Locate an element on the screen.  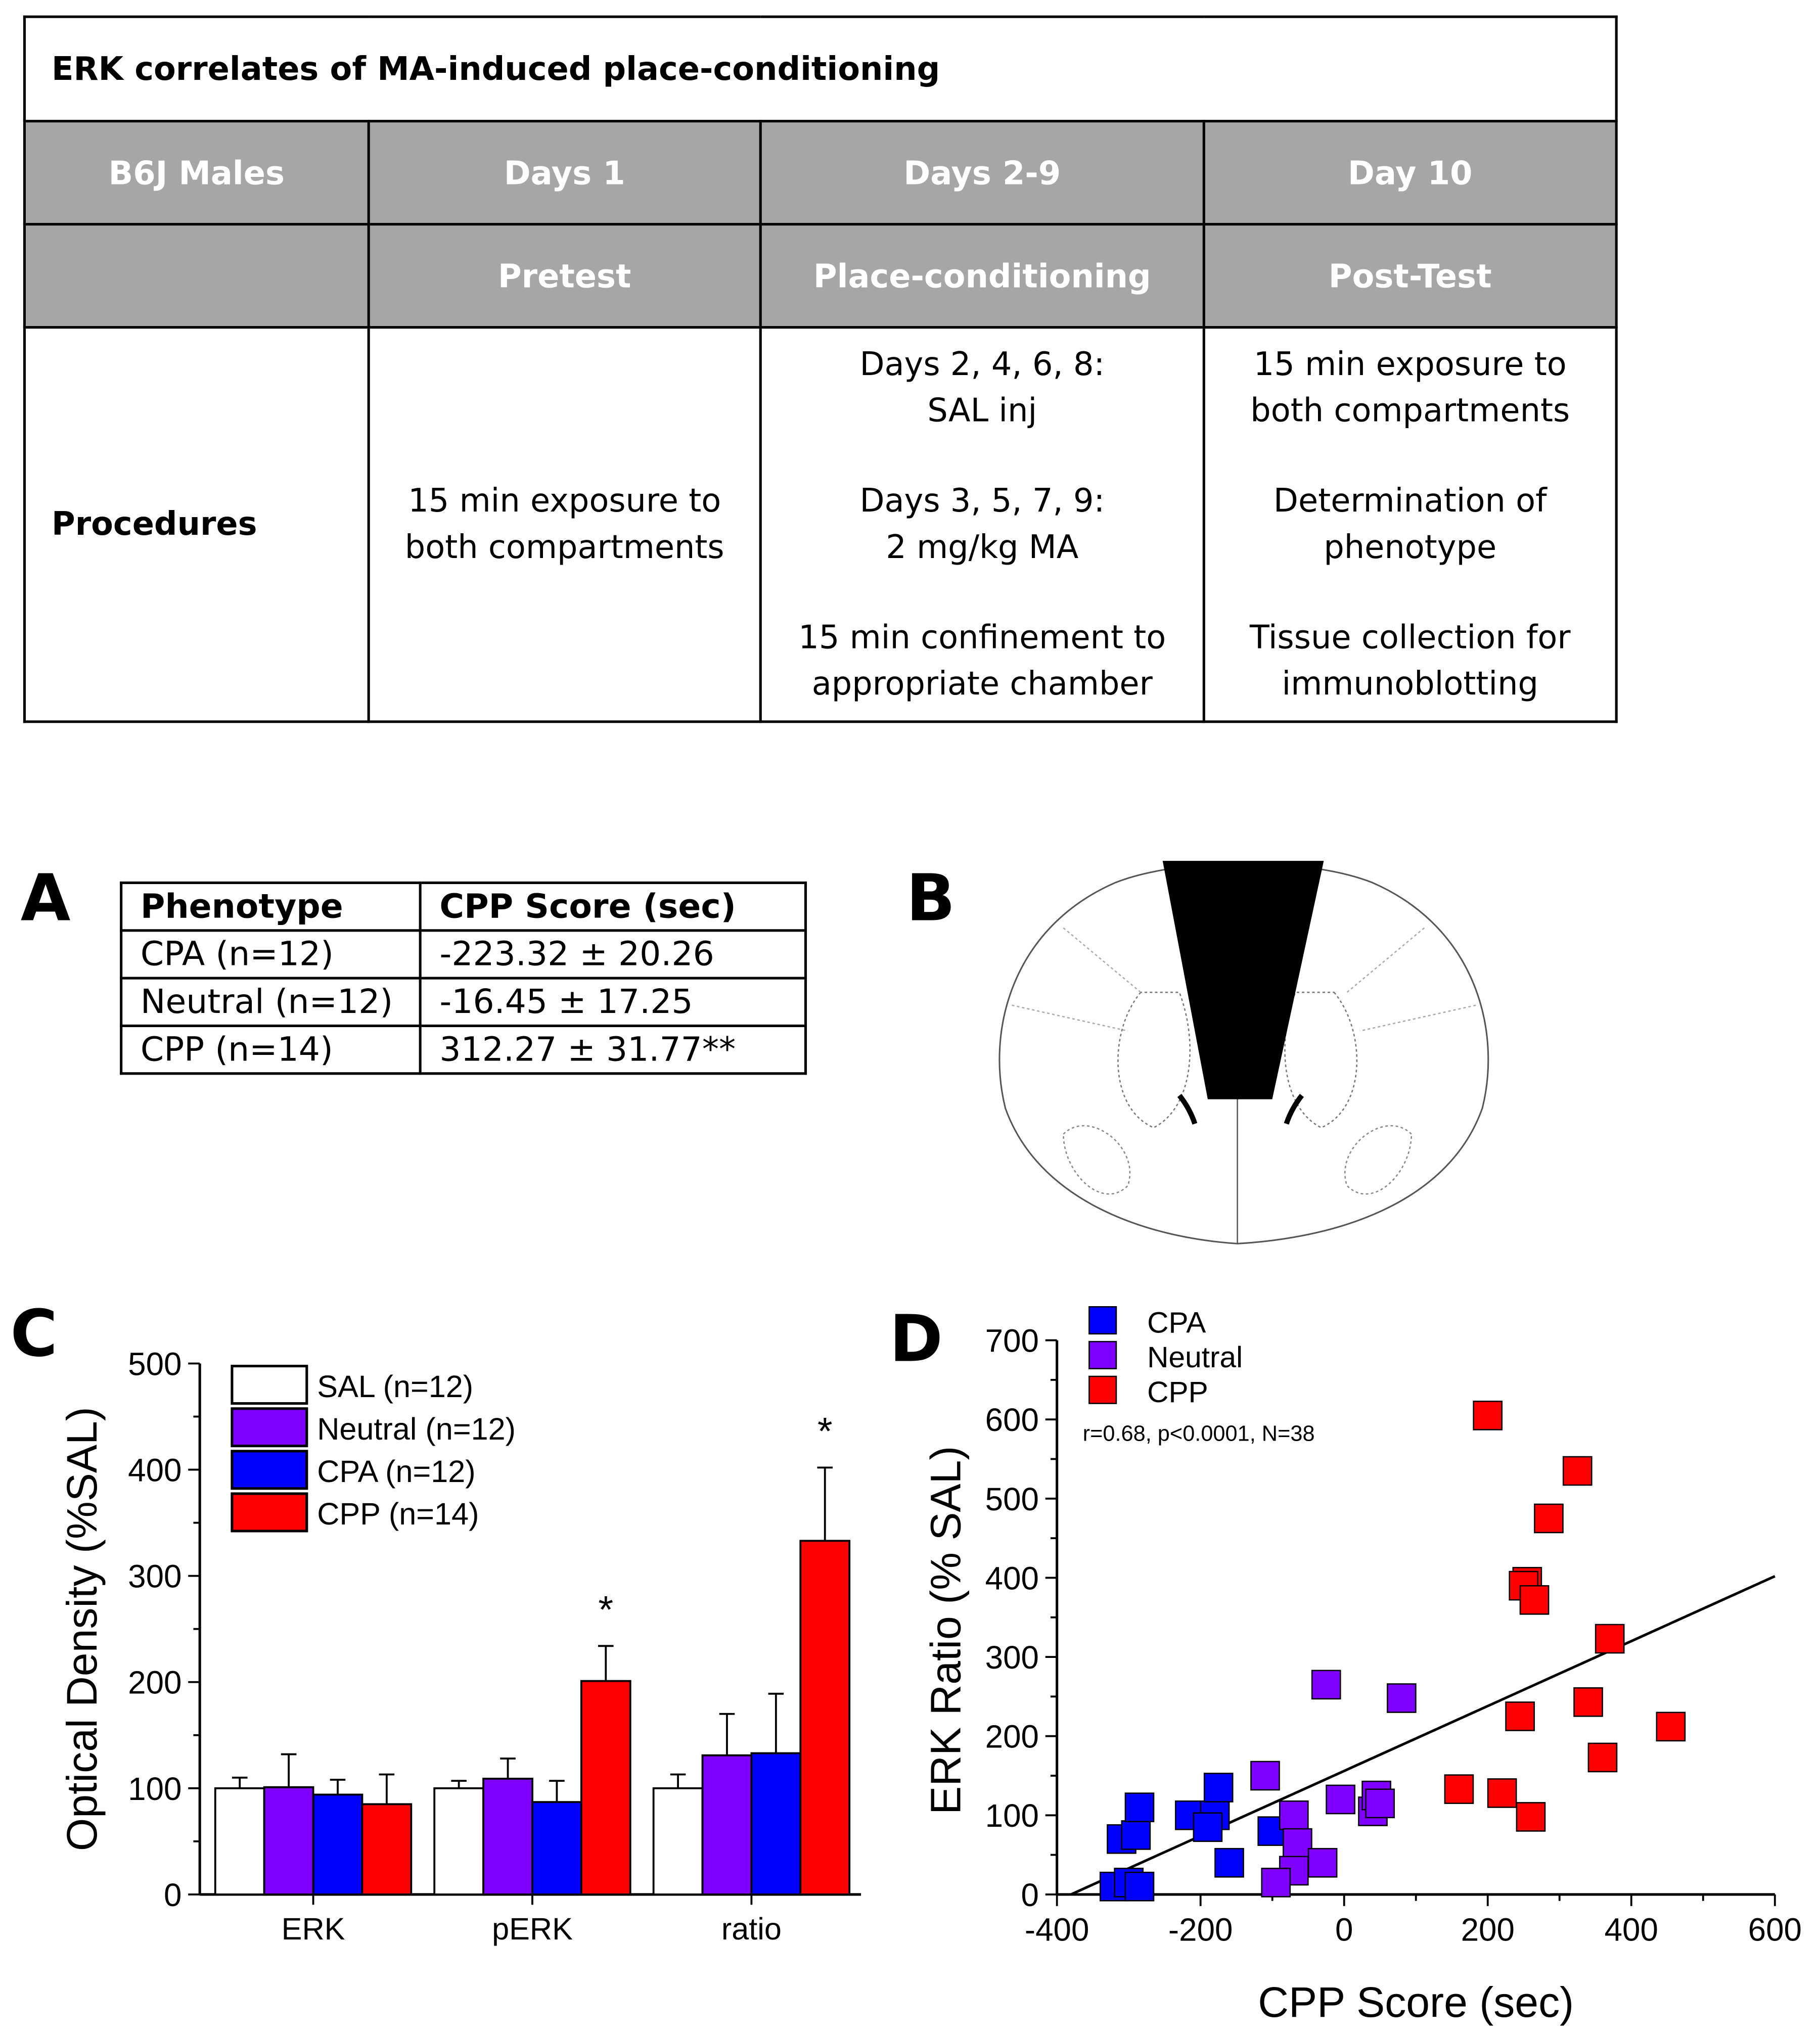
striatum-outline is located at coordinates (1238, 1160).